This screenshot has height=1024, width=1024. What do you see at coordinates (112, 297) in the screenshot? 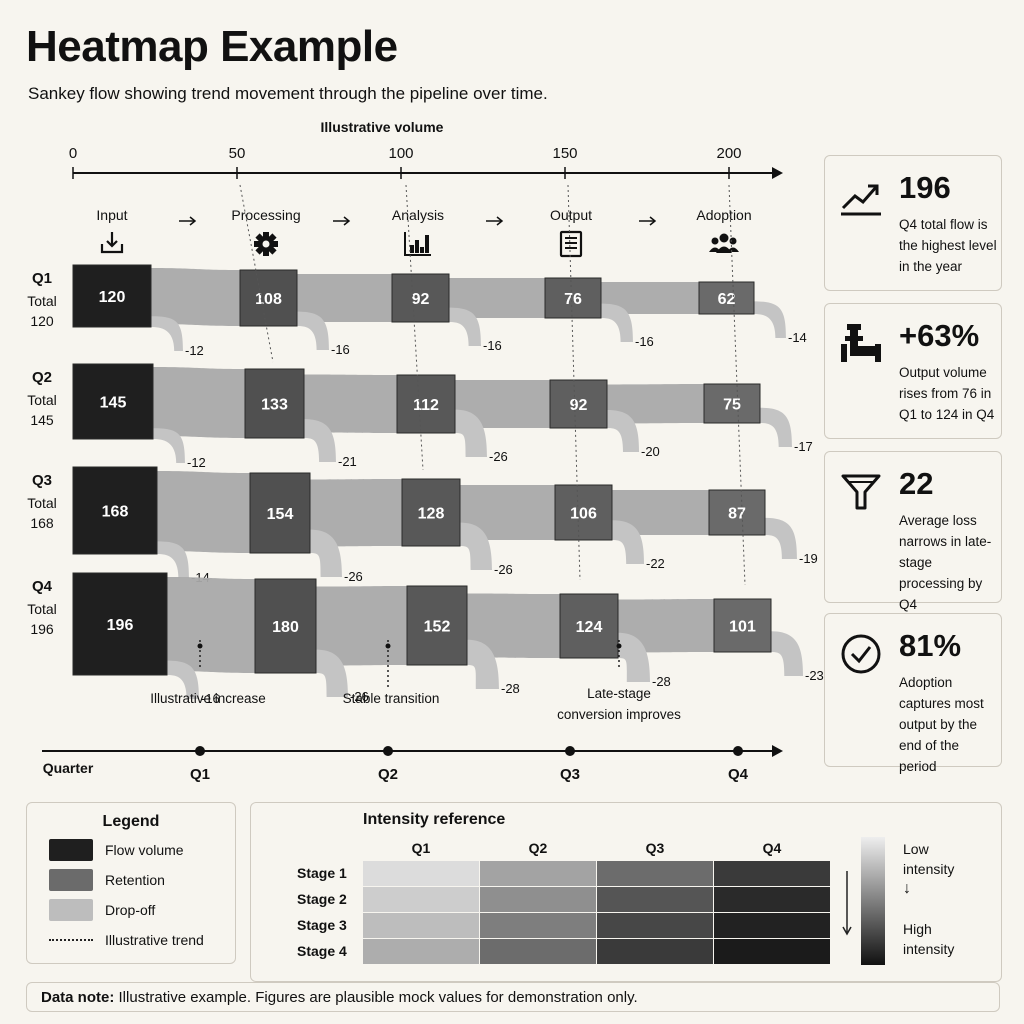
I see `node-value: 120` at bounding box center [112, 297].